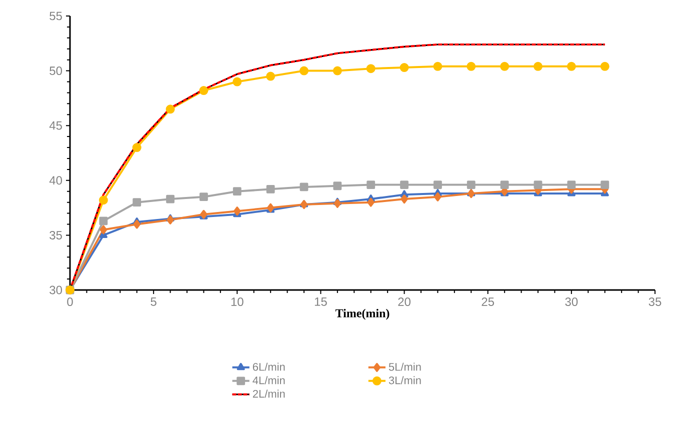 The width and height of the screenshot is (676, 428). What do you see at coordinates (153, 302) in the screenshot?
I see `x-tick-label: 5` at bounding box center [153, 302].